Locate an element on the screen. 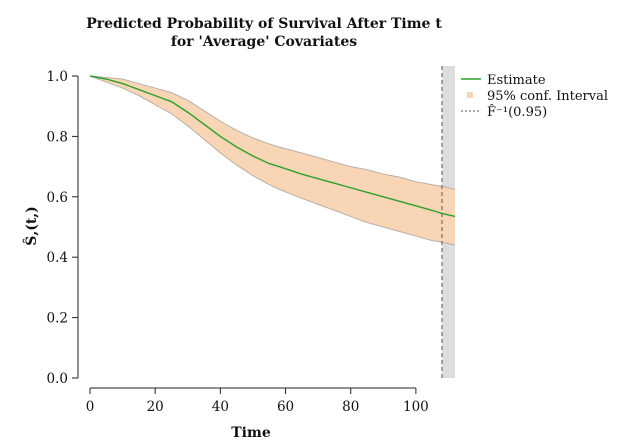 The width and height of the screenshot is (617, 444). chart-subtitle: for 'Average' Covariates is located at coordinates (264, 42).